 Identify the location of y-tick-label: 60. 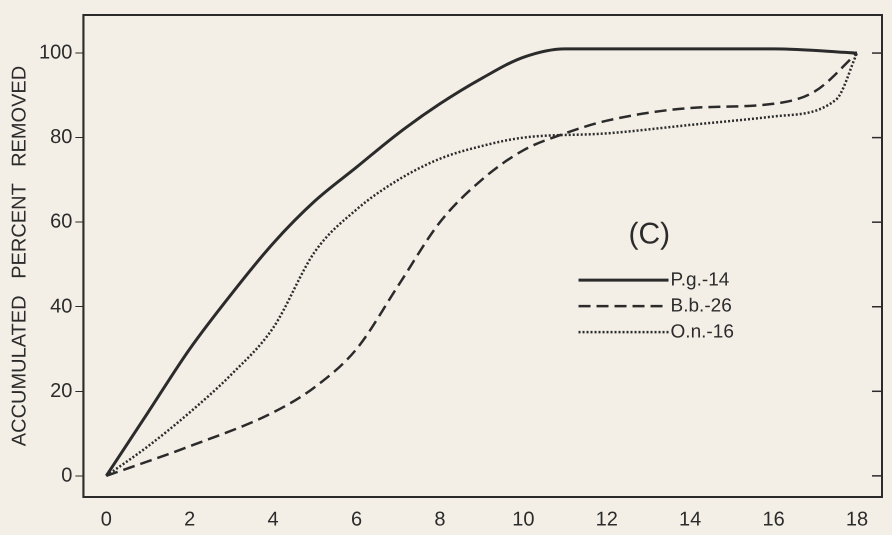
(61, 221).